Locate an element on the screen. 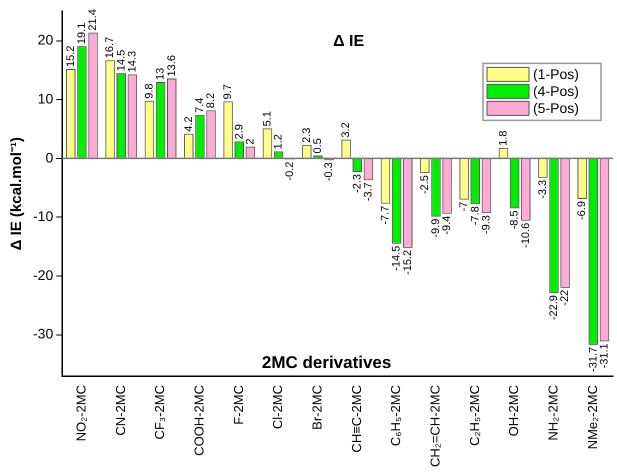 The image size is (617, 472). data-label: -7.8 is located at coordinates (475, 216).